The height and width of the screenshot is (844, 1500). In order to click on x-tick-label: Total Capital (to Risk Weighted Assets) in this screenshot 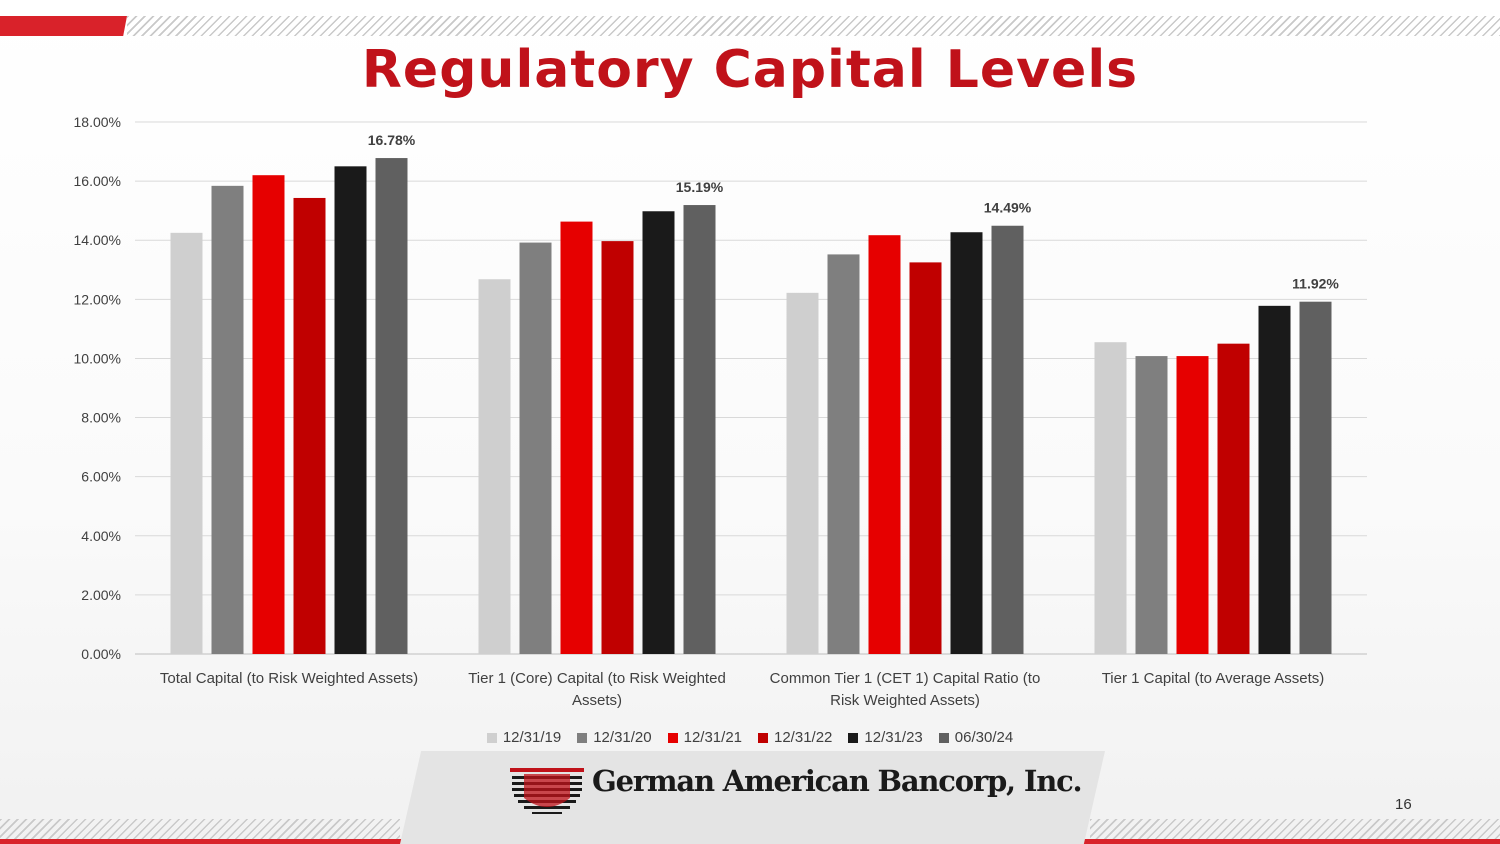, I will do `click(289, 678)`.